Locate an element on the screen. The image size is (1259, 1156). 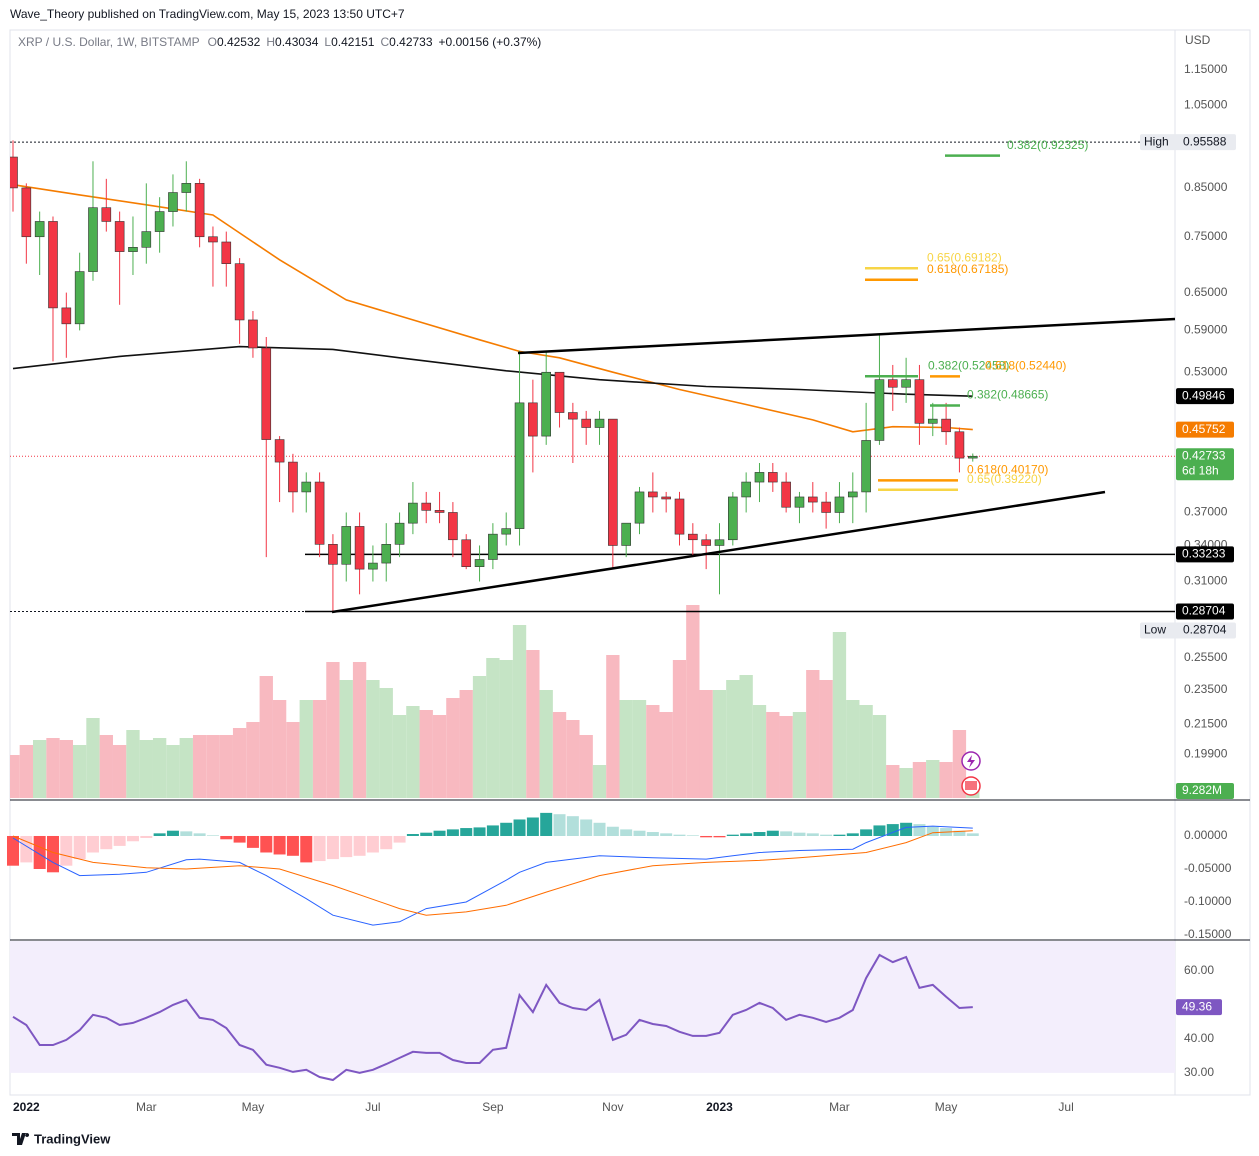
level-tag-text: 0.28704 is located at coordinates (1204, 611).